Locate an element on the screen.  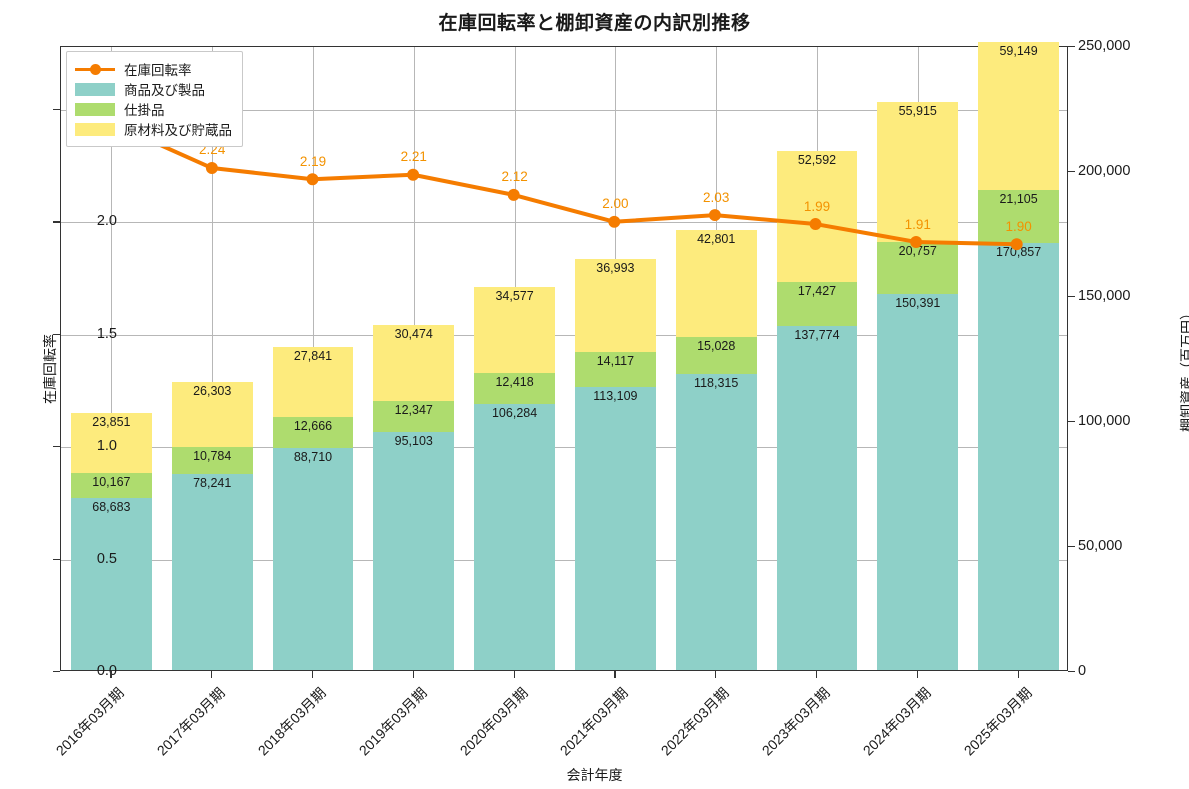
bar-stack: 106,284 12,418 34,577 is located at coordinates (514, 478).